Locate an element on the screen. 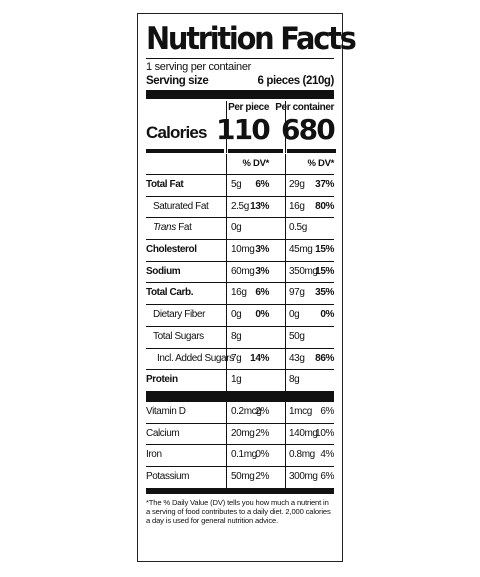 Image resolution: width=480 pixels, height=577 pixels. amount-per-piece: 50mg is located at coordinates (243, 476).